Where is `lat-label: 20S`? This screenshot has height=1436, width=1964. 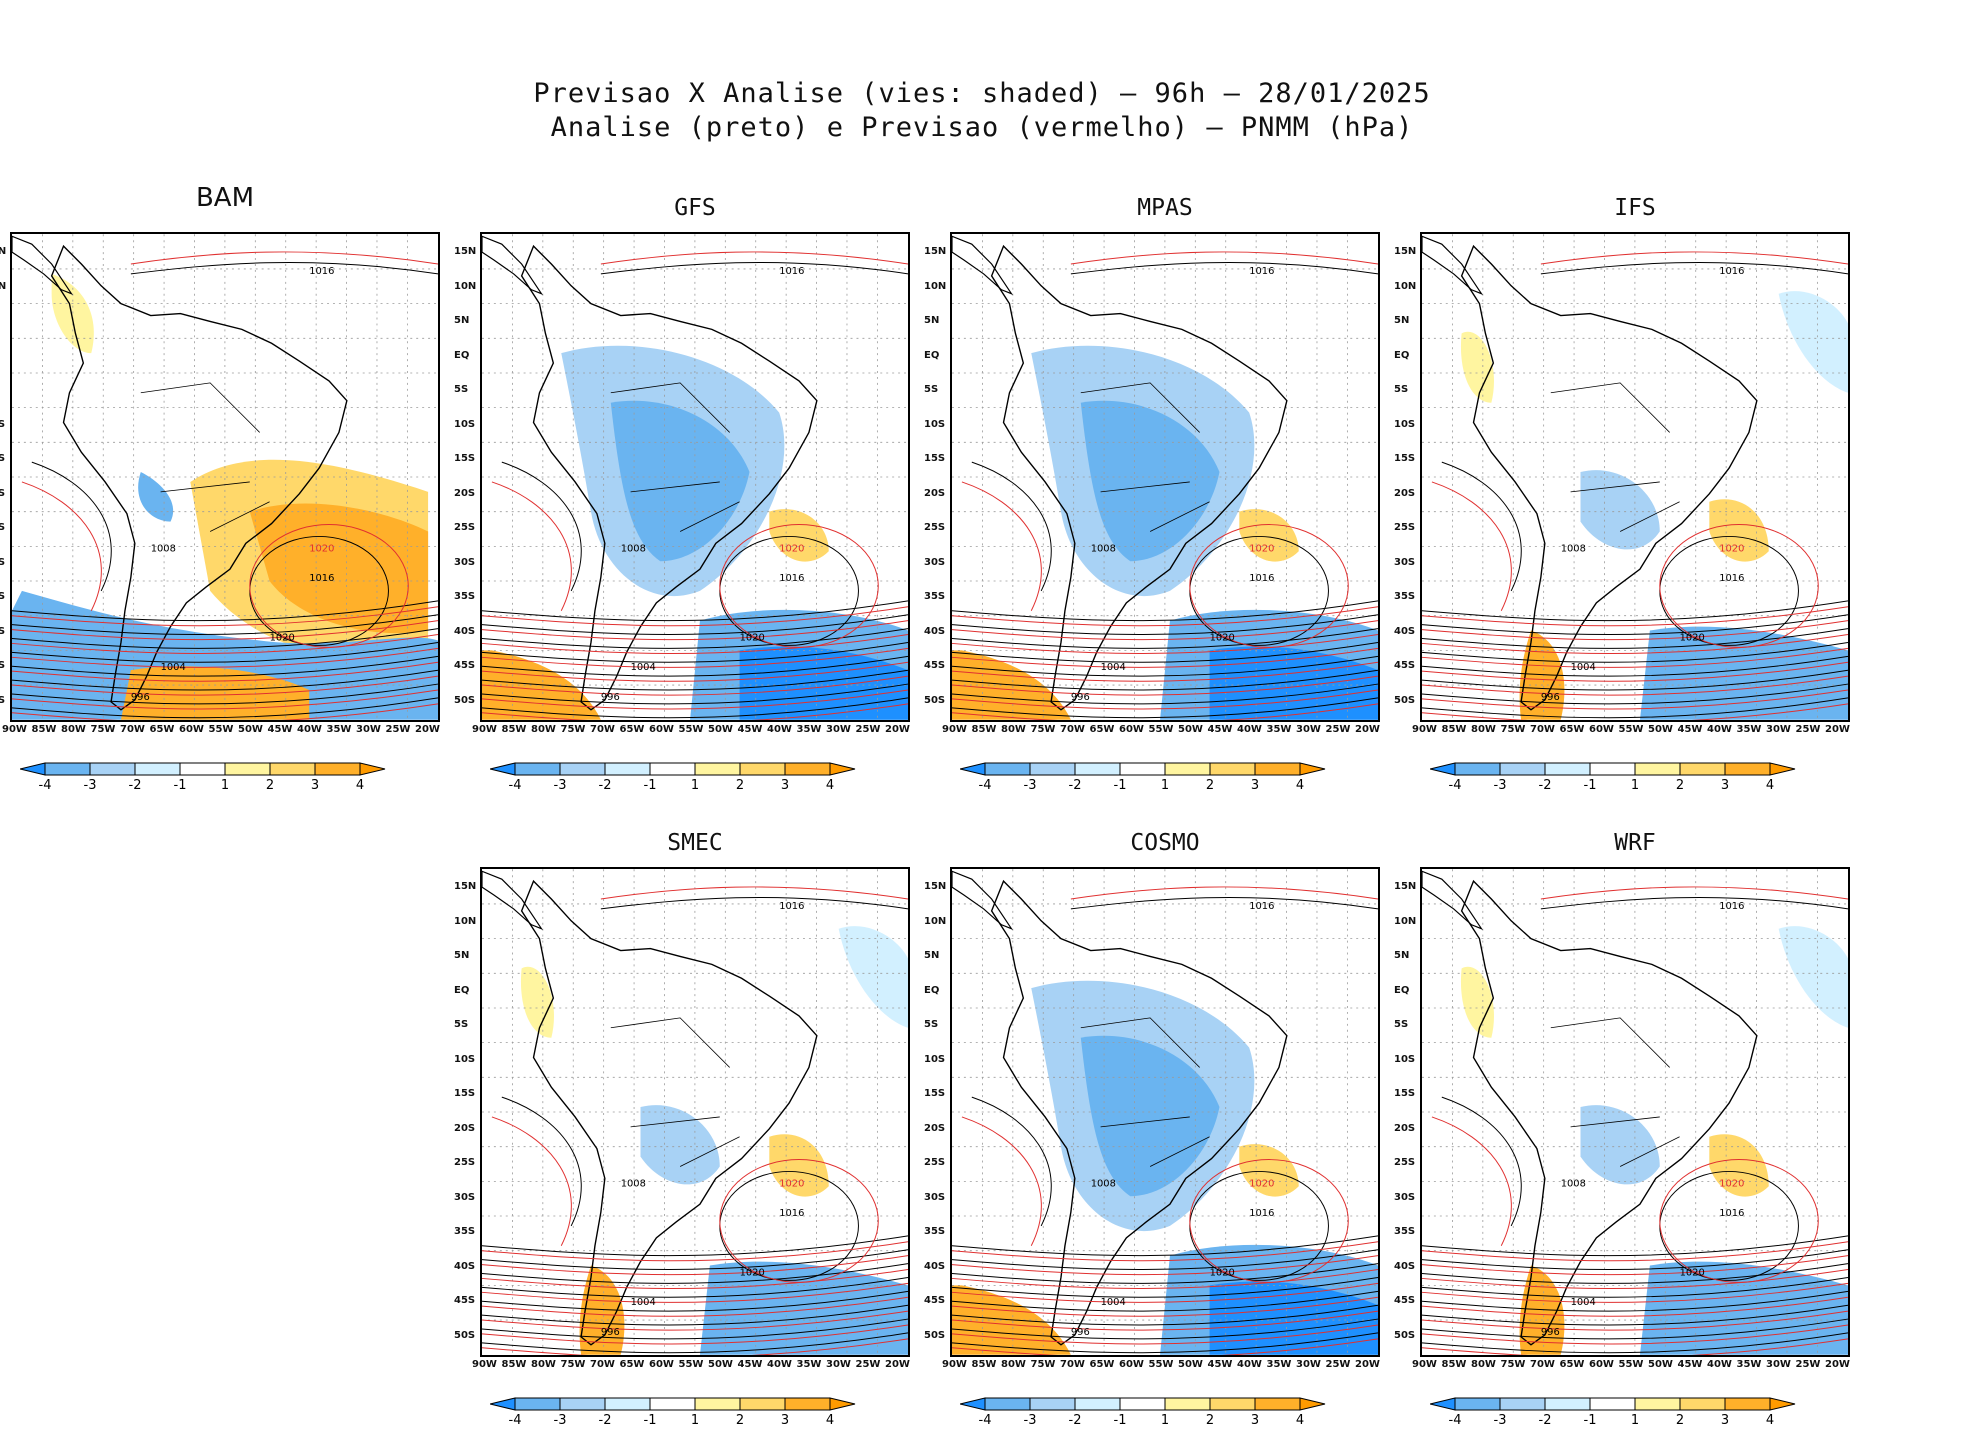
lat-label: 20S is located at coordinates (935, 493).